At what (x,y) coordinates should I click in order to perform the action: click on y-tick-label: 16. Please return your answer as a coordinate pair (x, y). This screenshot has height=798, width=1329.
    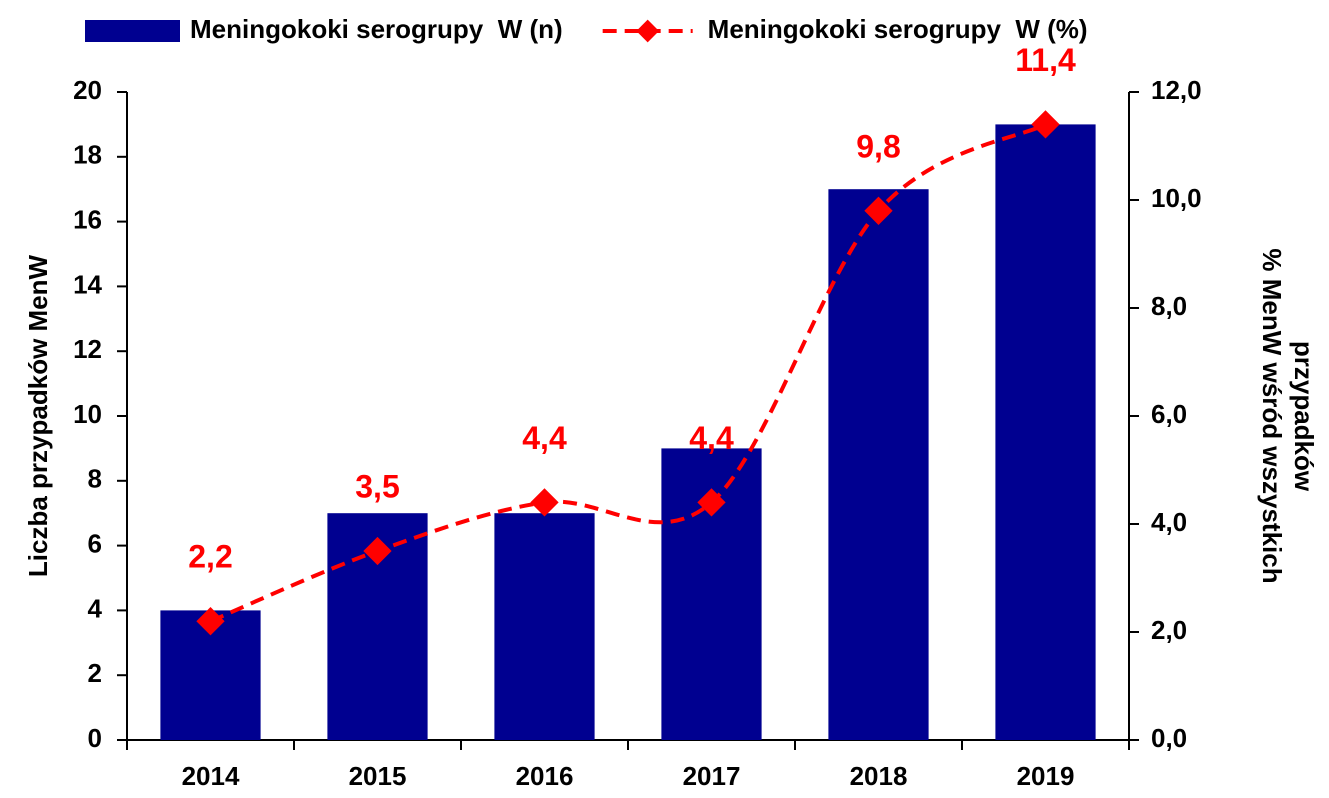
    Looking at the image, I should click on (87, 219).